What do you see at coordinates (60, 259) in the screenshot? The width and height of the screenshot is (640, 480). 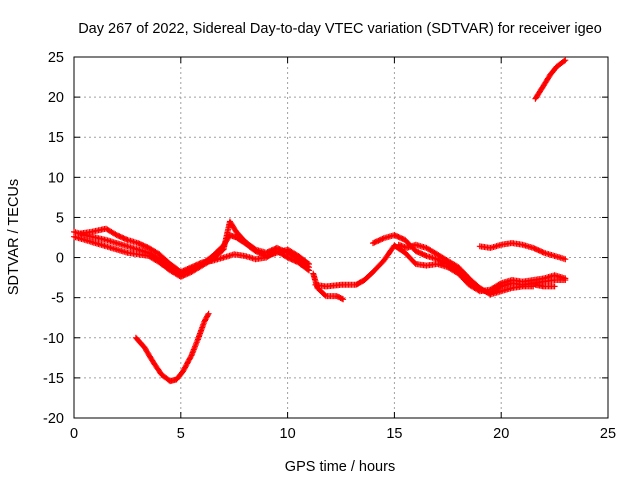 I see `y-tick-label: 0` at bounding box center [60, 259].